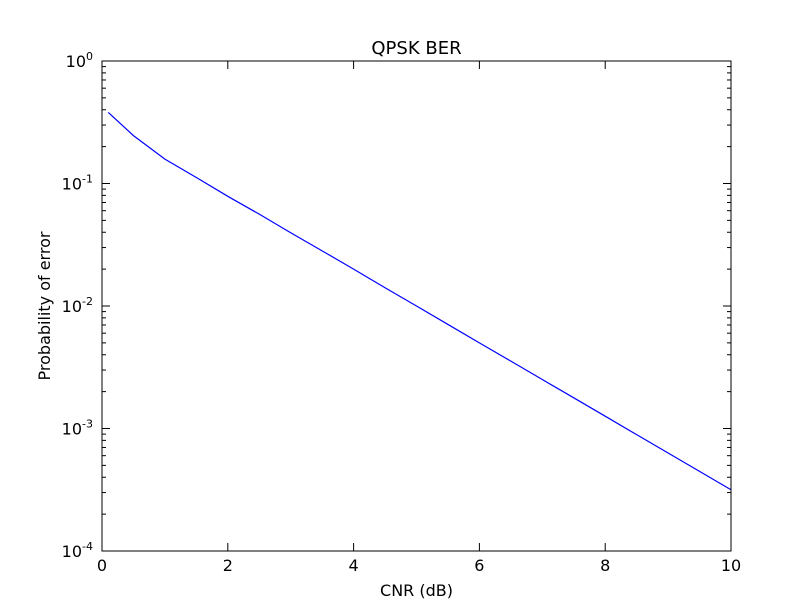 The height and width of the screenshot is (612, 812). Describe the element at coordinates (731, 565) in the screenshot. I see `x-tick-label: 10` at that location.